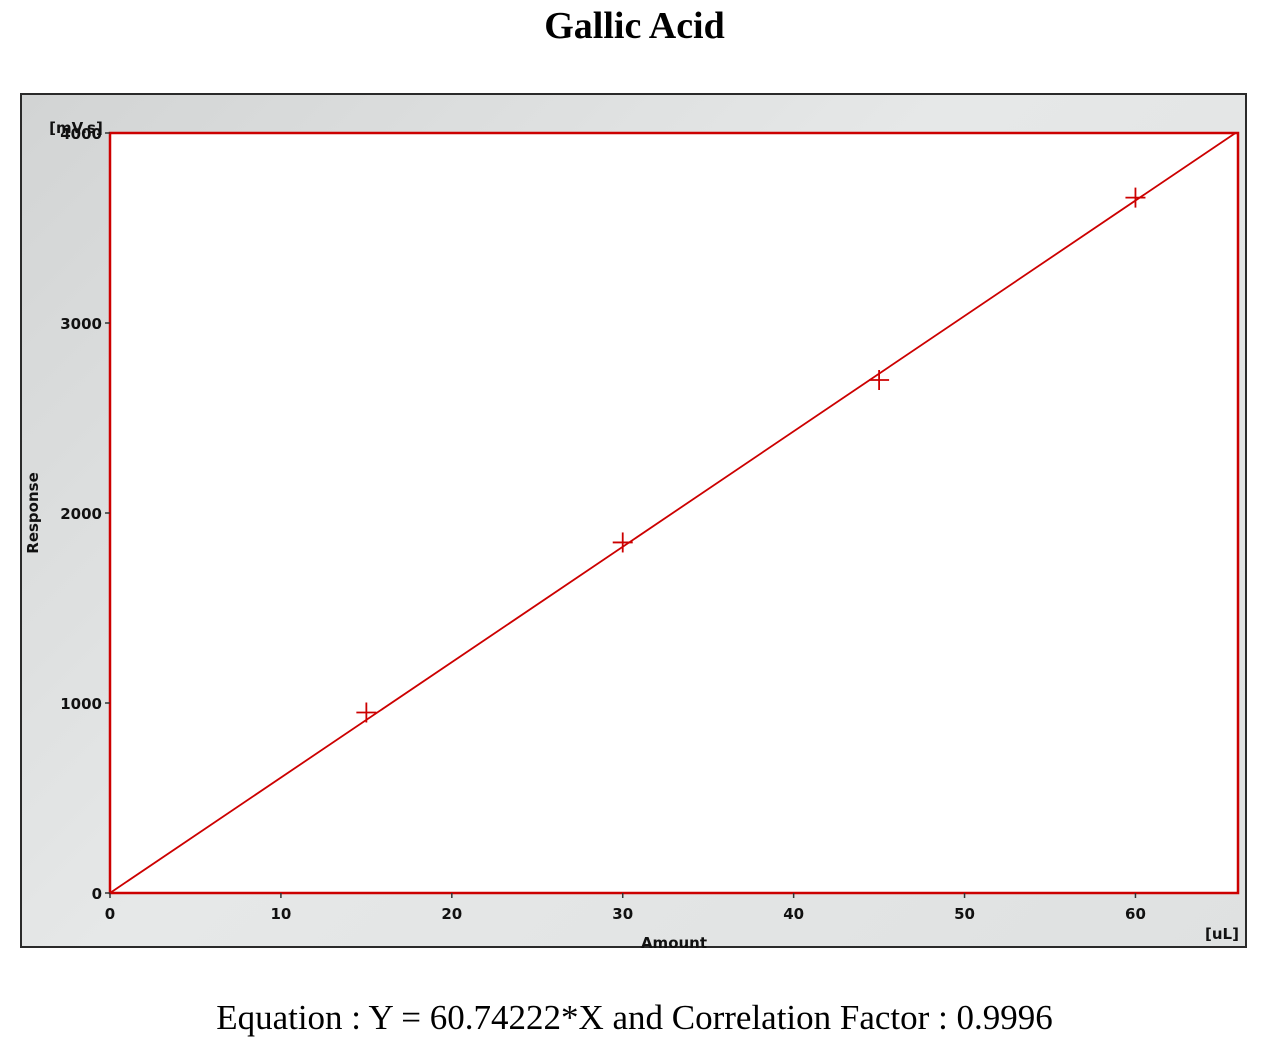 This screenshot has width=1269, height=1045. Describe the element at coordinates (793, 914) in the screenshot. I see `x-tick-label: 40` at that location.